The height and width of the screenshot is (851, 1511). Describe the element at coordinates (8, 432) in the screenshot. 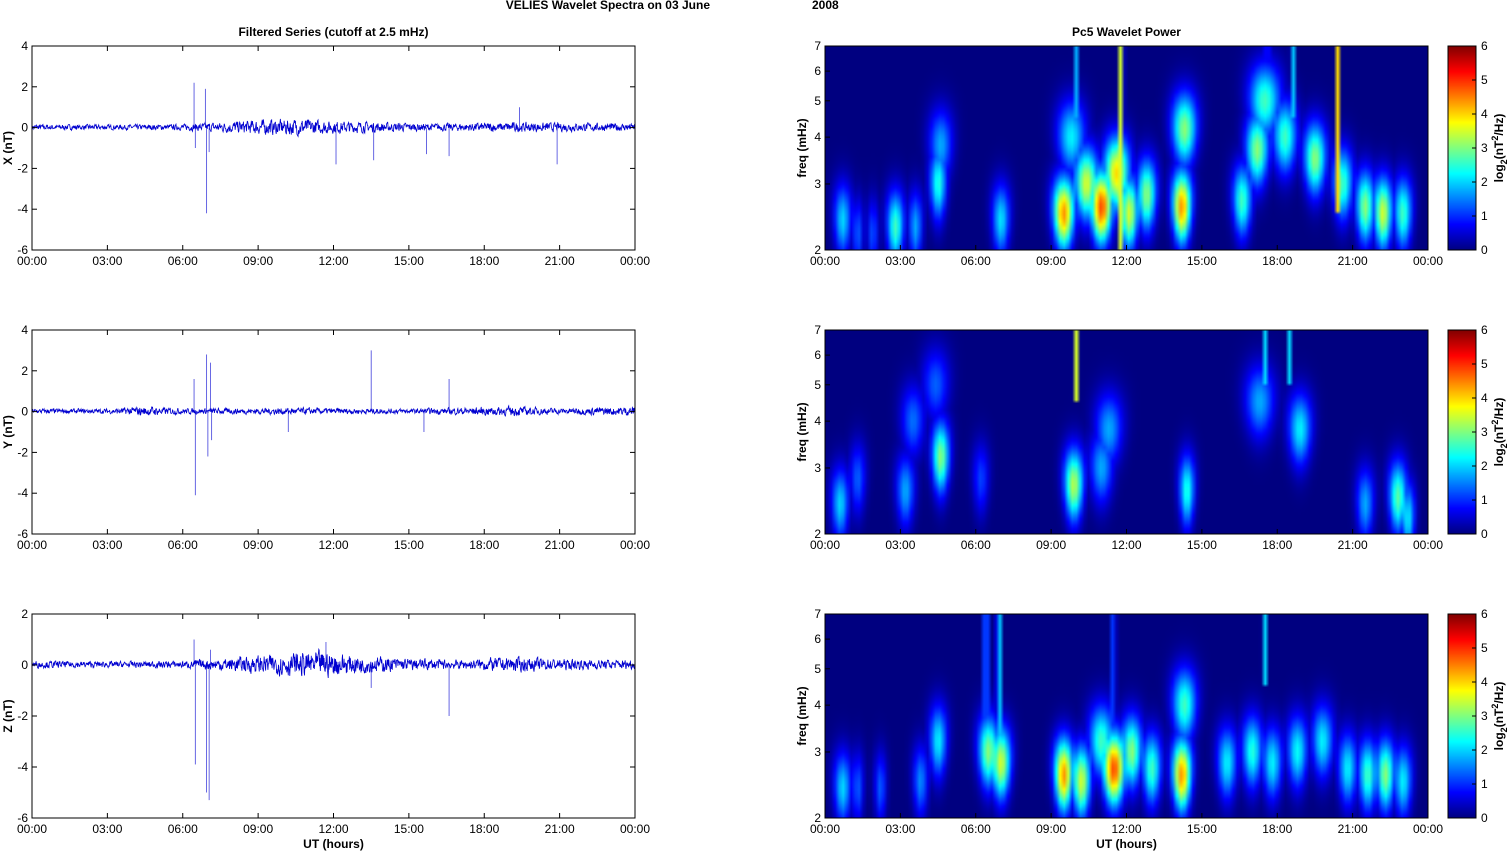

I see `y-axis-label: Y (nT)` at that location.